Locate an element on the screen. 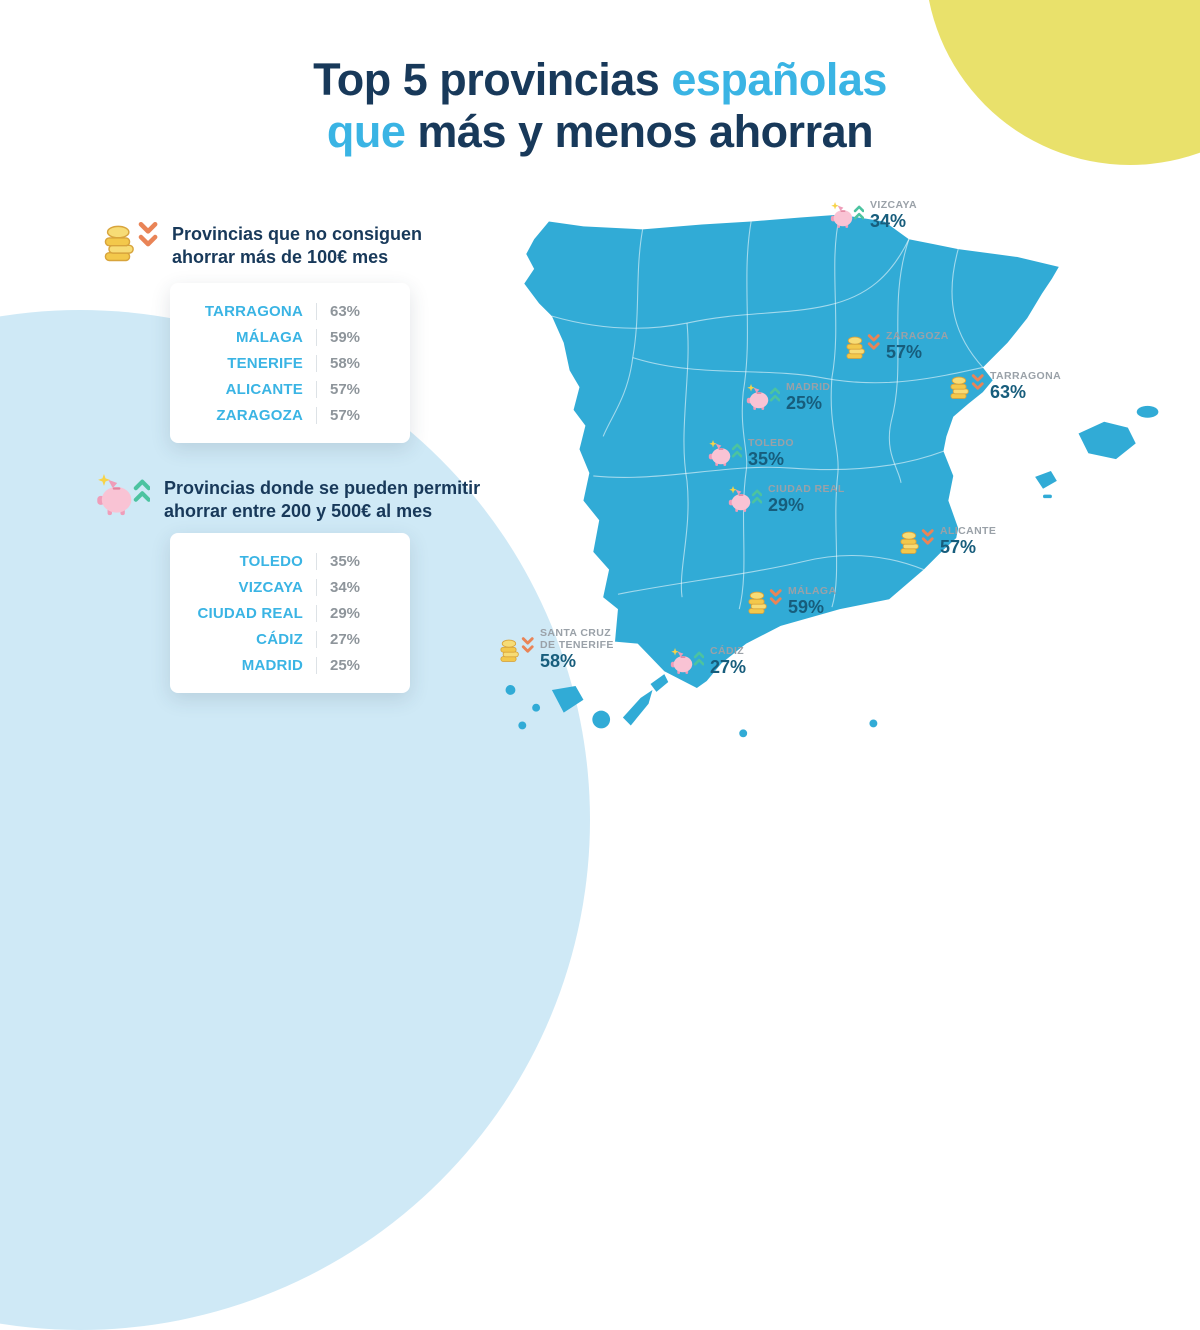  table-row: CÁDIZ 27% is located at coordinates (290, 639).